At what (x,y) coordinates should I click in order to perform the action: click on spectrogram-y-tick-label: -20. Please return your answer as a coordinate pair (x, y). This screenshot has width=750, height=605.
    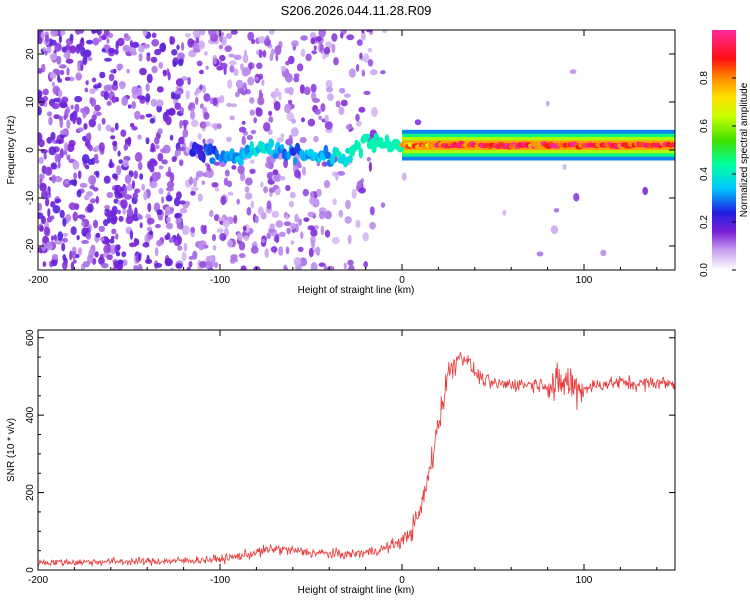
    Looking at the image, I should click on (30, 245).